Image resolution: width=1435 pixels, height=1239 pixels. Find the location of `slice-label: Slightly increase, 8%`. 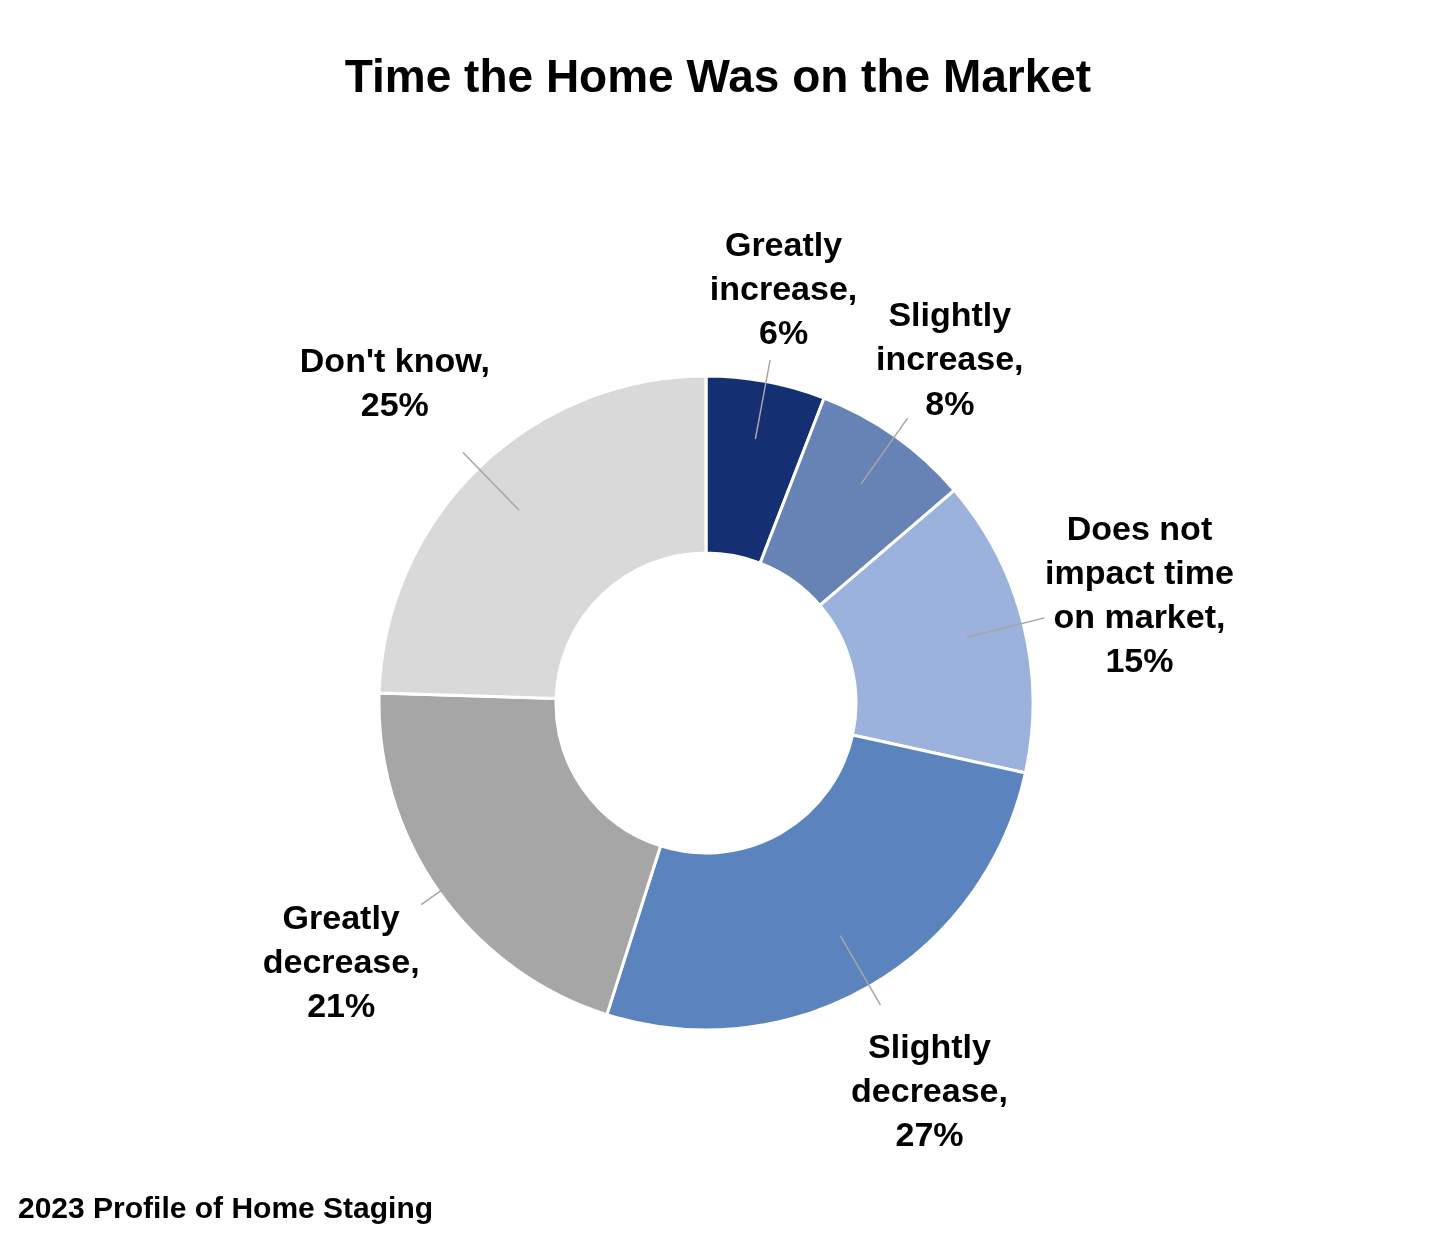

slice-label: Slightly increase, 8% is located at coordinates (950, 358).